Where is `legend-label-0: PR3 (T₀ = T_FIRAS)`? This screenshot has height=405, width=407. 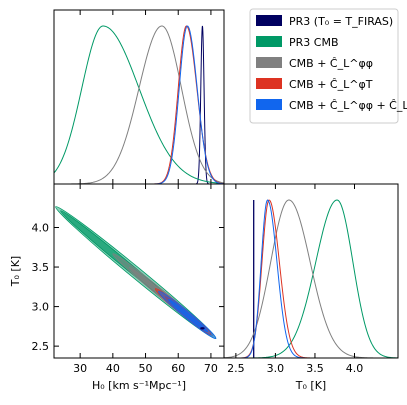 legend-label-0: PR3 (T₀ = T_FIRAS) is located at coordinates (341, 21).